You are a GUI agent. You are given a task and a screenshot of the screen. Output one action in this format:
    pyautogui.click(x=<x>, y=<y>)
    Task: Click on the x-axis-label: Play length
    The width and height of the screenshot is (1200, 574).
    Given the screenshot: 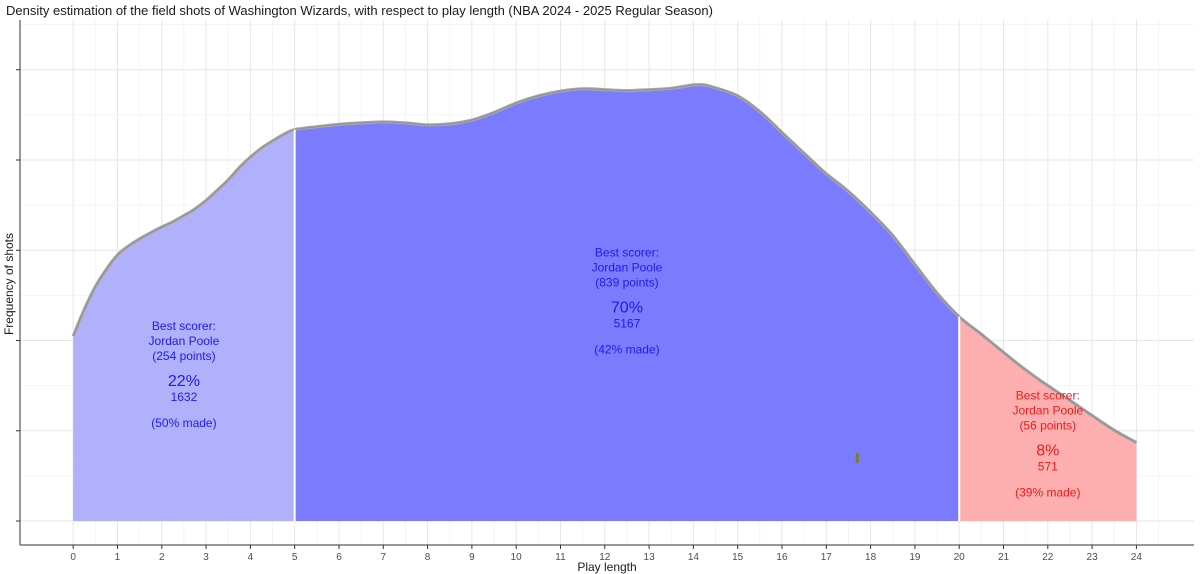 What is the action you would take?
    pyautogui.click(x=606, y=567)
    